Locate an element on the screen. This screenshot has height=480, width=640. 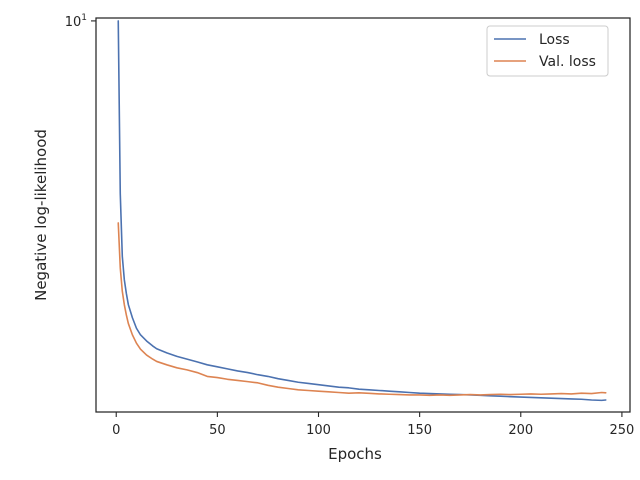
y-tick-label: 101 is located at coordinates (76, 21).